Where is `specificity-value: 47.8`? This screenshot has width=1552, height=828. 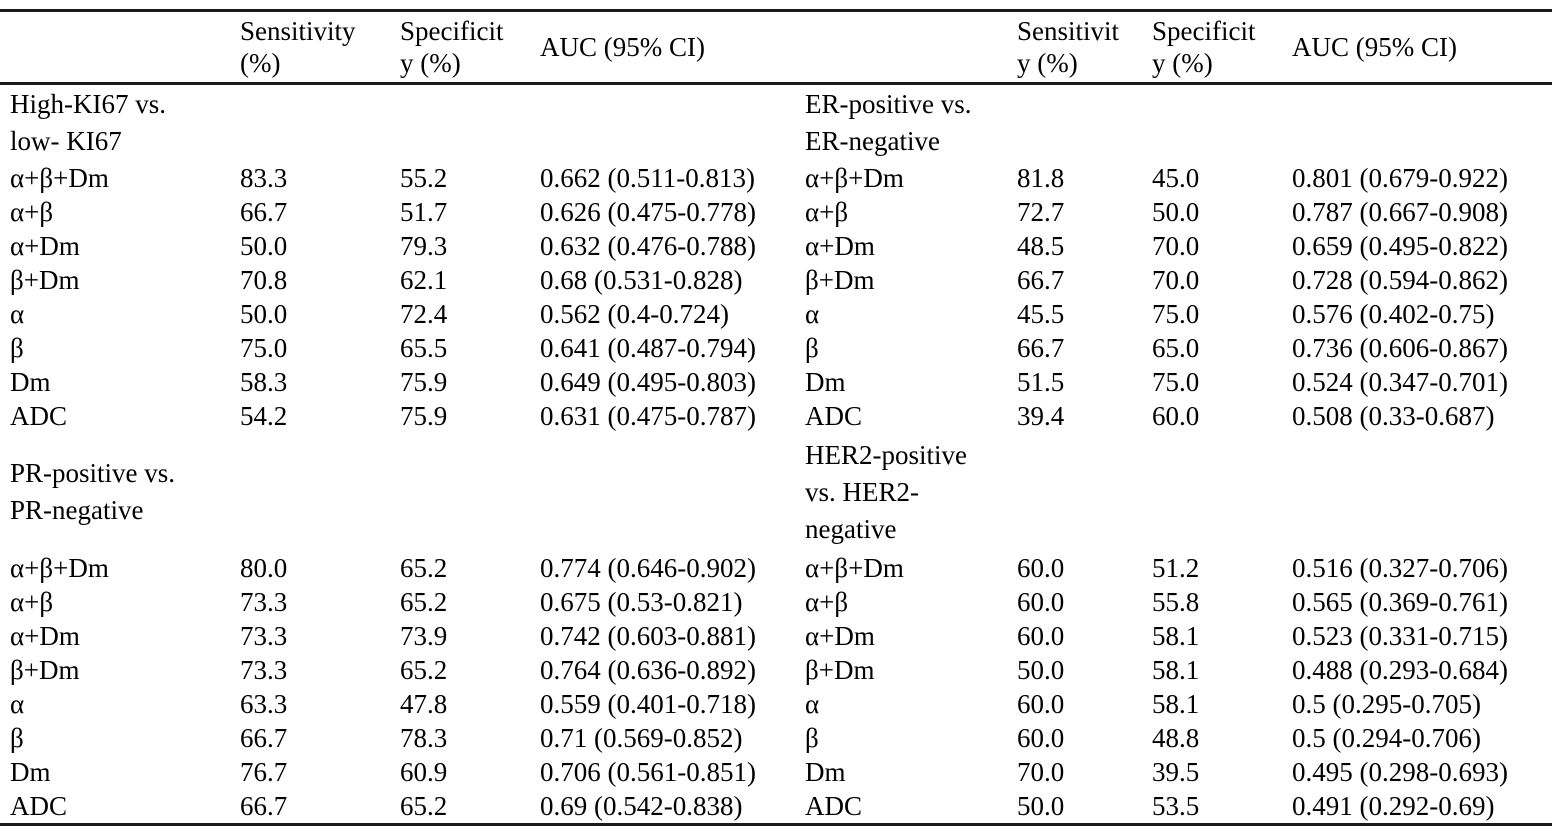 specificity-value: 47.8 is located at coordinates (424, 704).